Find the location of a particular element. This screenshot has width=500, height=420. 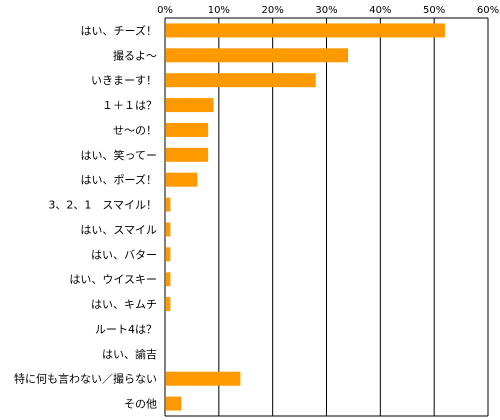

category-label: はい、チーズ！ is located at coordinates (119, 30).